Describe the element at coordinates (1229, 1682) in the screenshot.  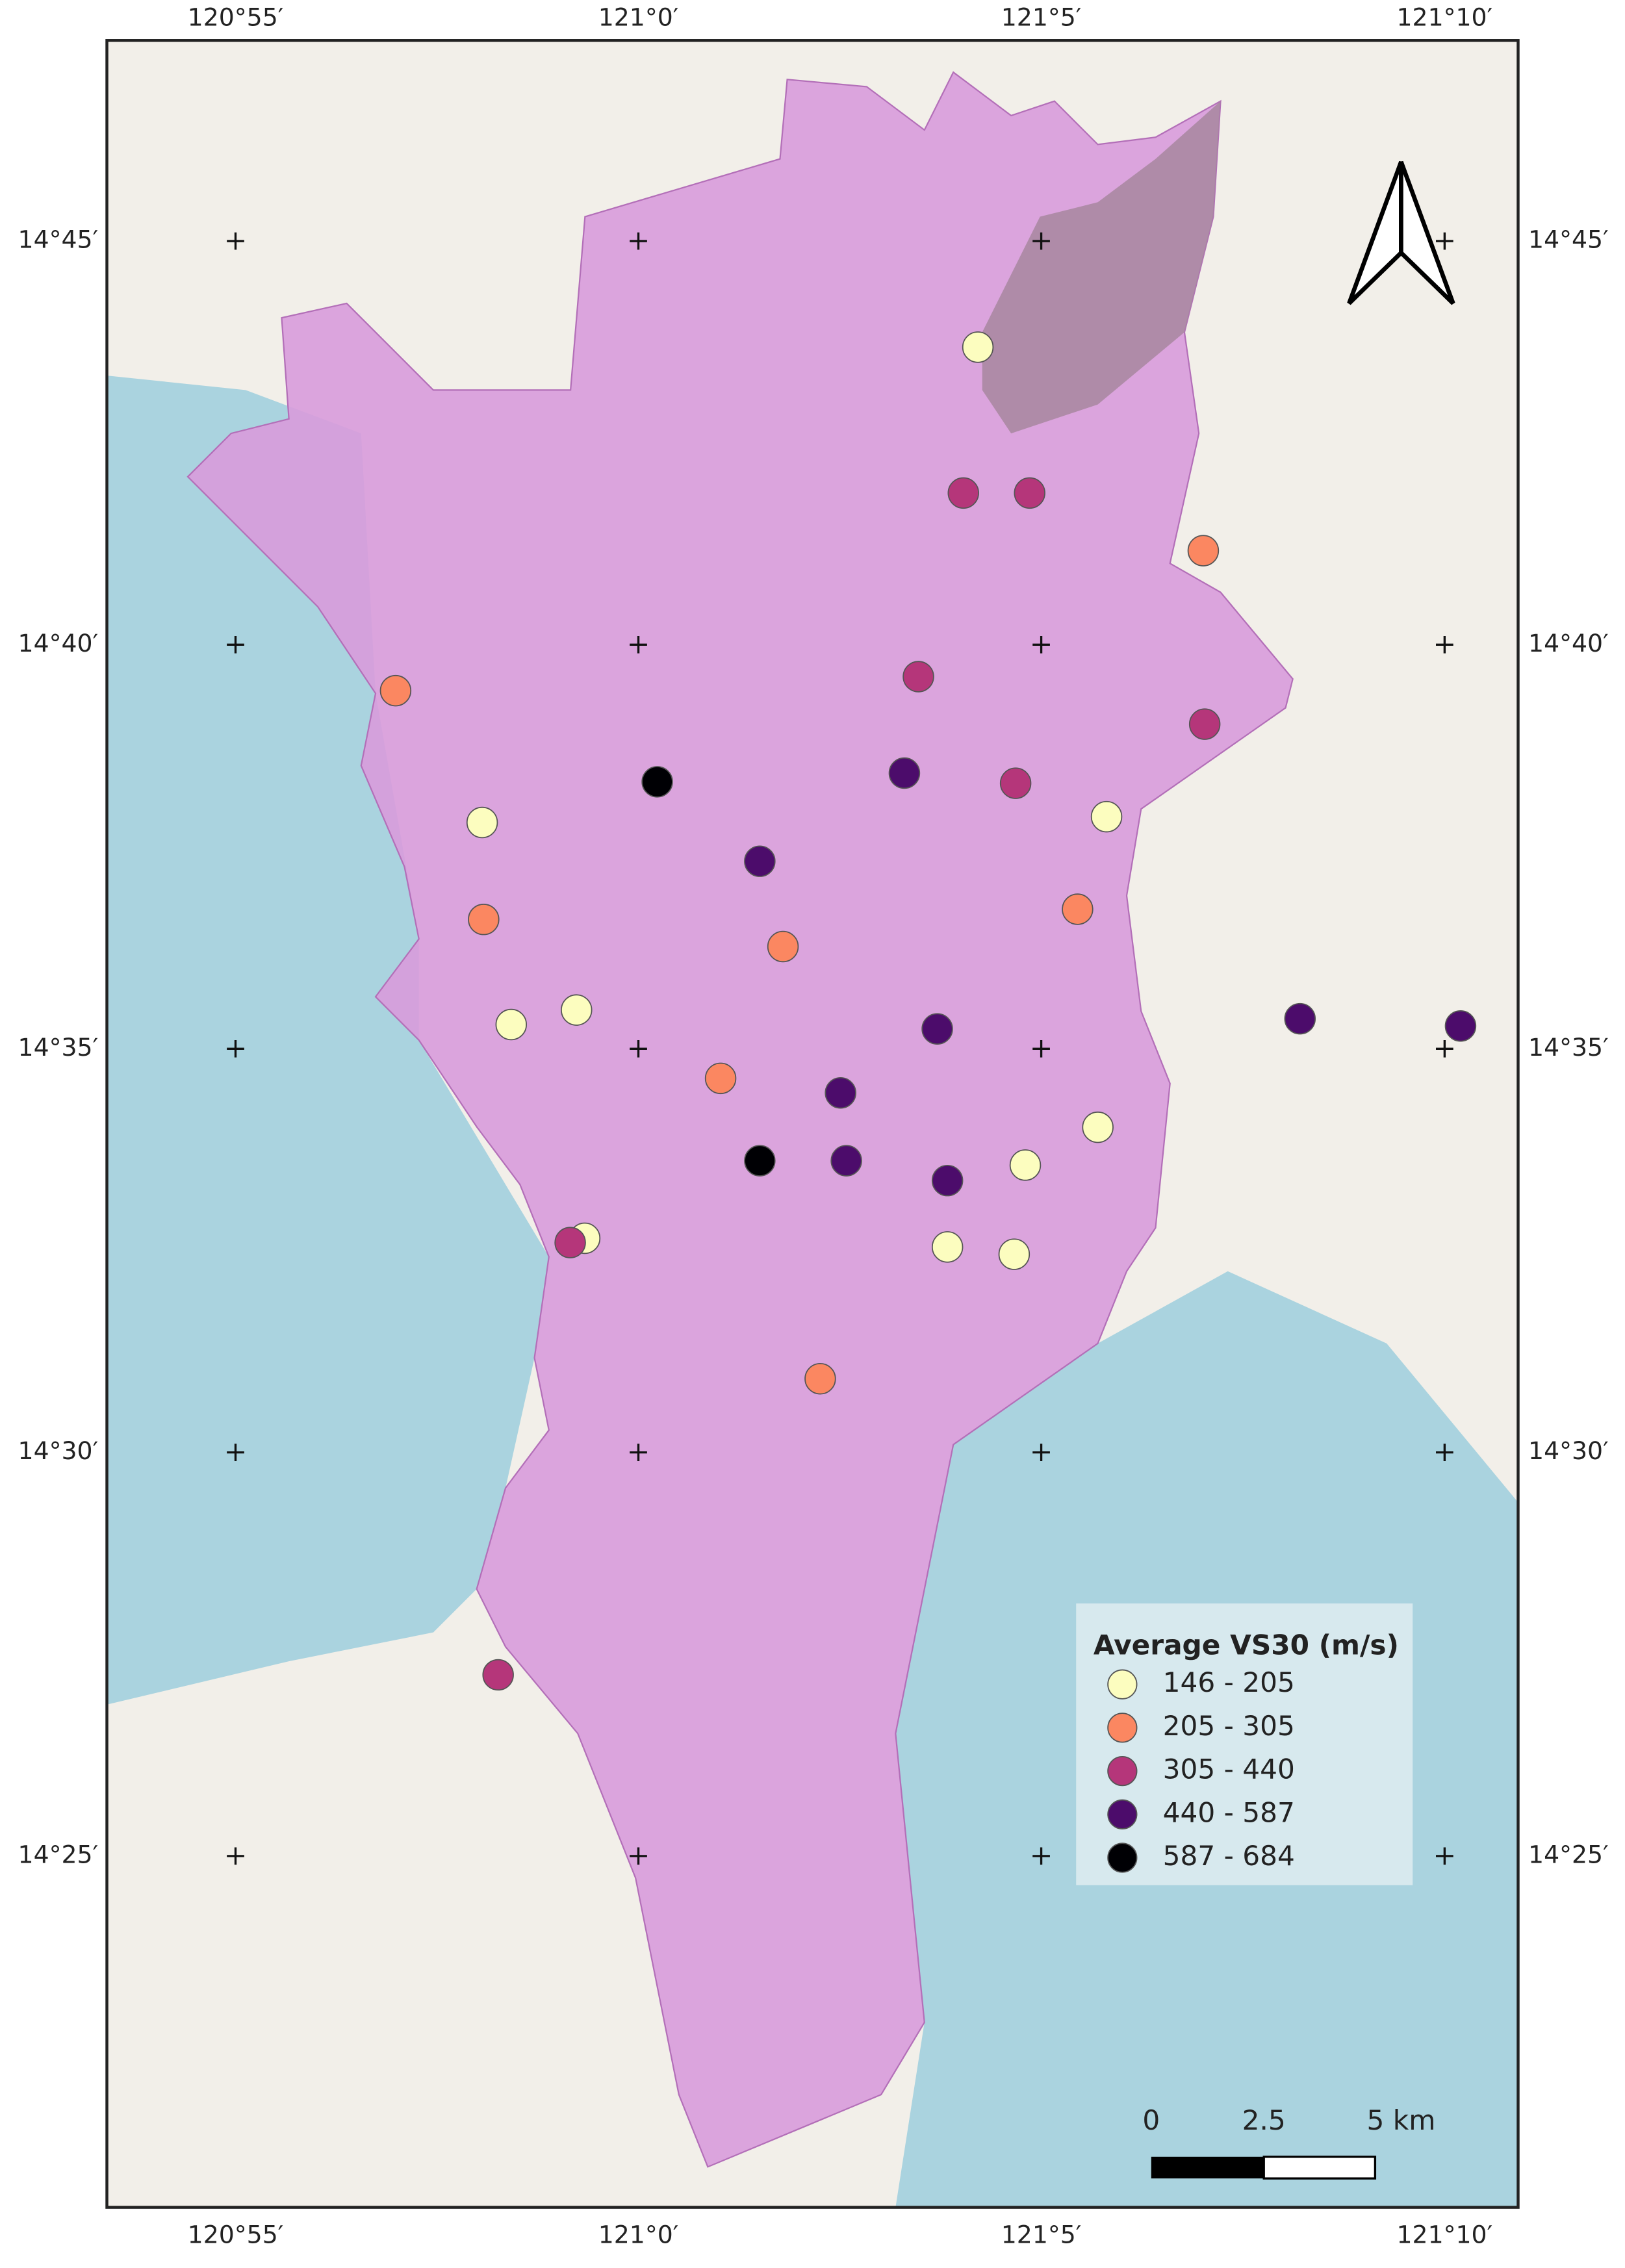
I see `legend-label: 146 - 205` at that location.